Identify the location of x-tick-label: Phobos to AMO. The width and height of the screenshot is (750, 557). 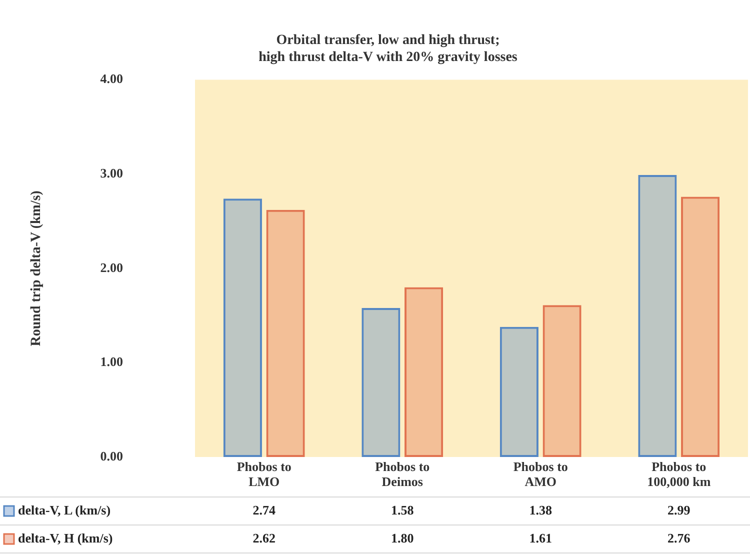
(540, 473).